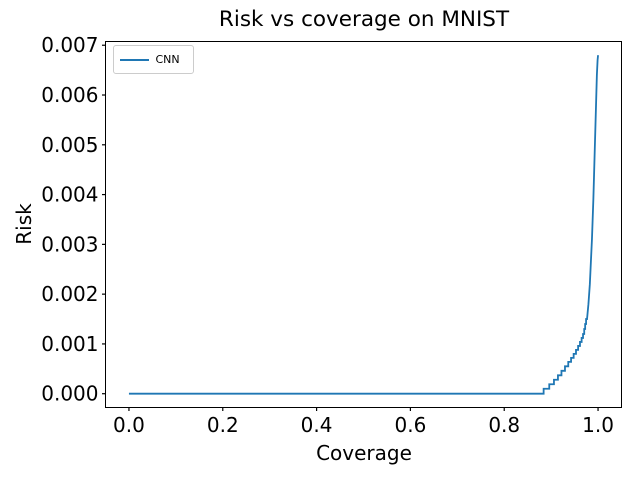 The width and height of the screenshot is (640, 480). What do you see at coordinates (317, 425) in the screenshot?
I see `x-tick-label: 0.4` at bounding box center [317, 425].